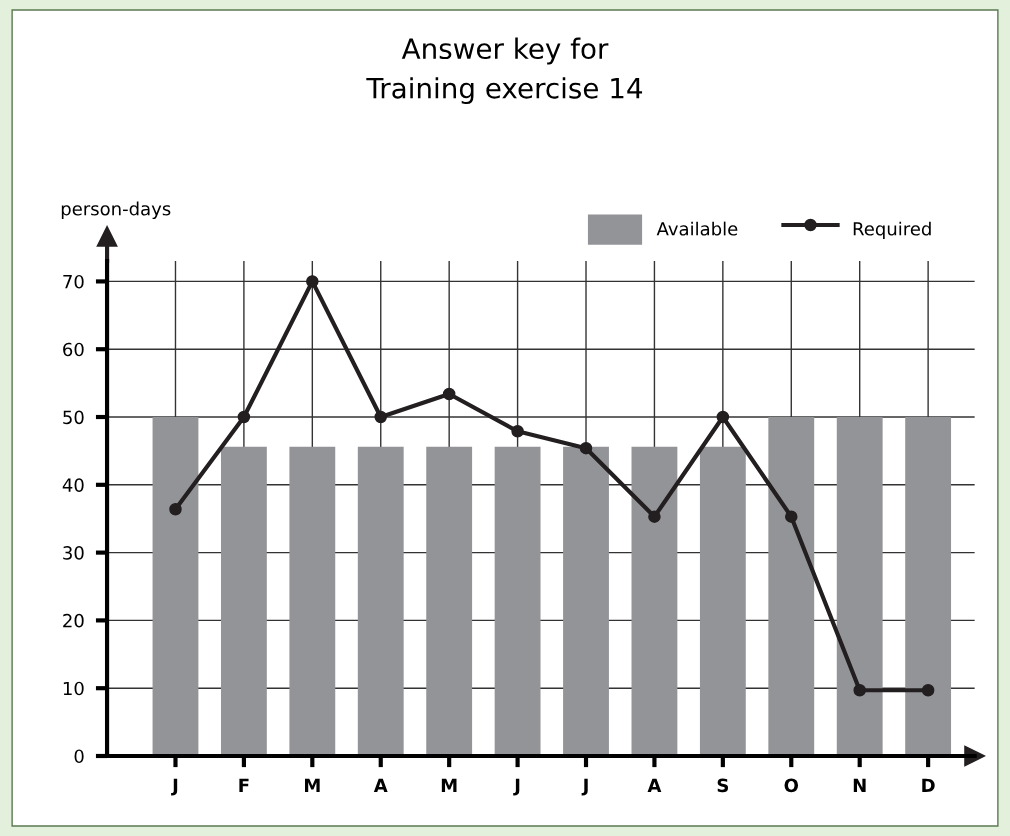 The image size is (1010, 836). I want to click on y-tick-label: 20, so click(73, 620).